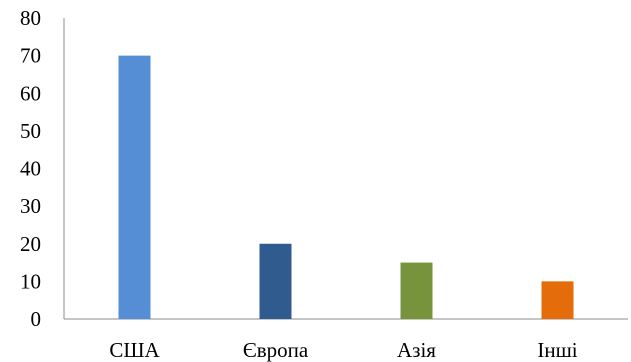  I want to click on x-axis-category-labels: США Європа Азія Інші, so click(343, 350).